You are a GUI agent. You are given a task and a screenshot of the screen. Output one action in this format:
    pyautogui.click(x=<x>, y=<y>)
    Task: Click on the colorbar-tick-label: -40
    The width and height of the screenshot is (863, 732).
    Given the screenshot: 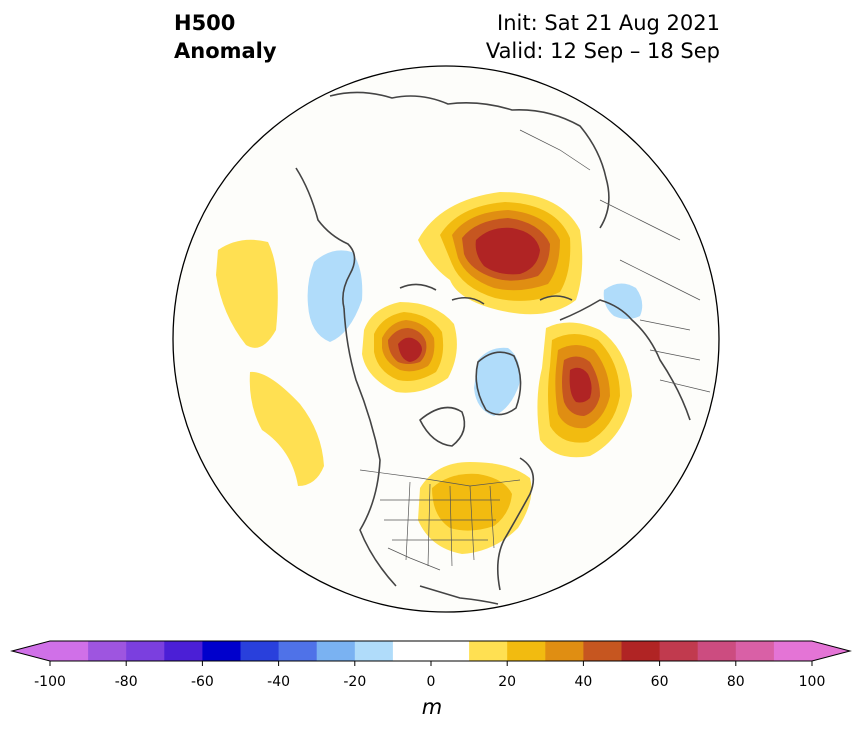 What is the action you would take?
    pyautogui.click(x=279, y=682)
    